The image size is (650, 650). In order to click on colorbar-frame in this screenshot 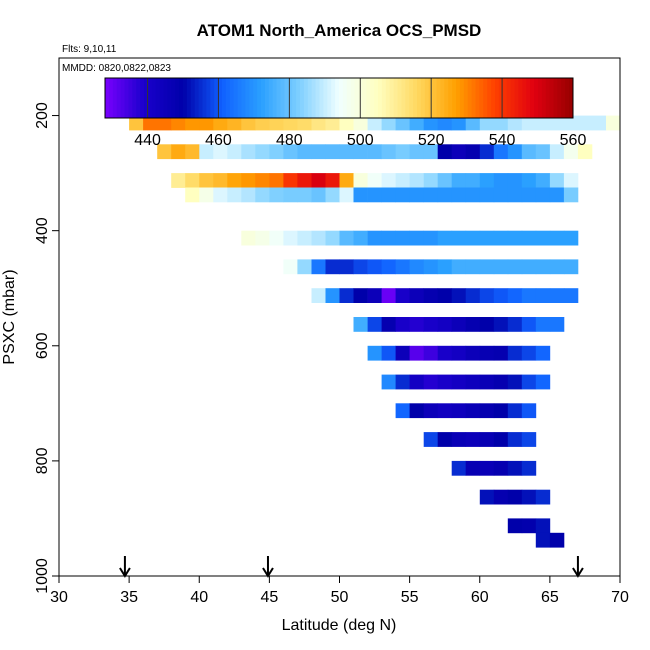, I will do `click(339, 98)`.